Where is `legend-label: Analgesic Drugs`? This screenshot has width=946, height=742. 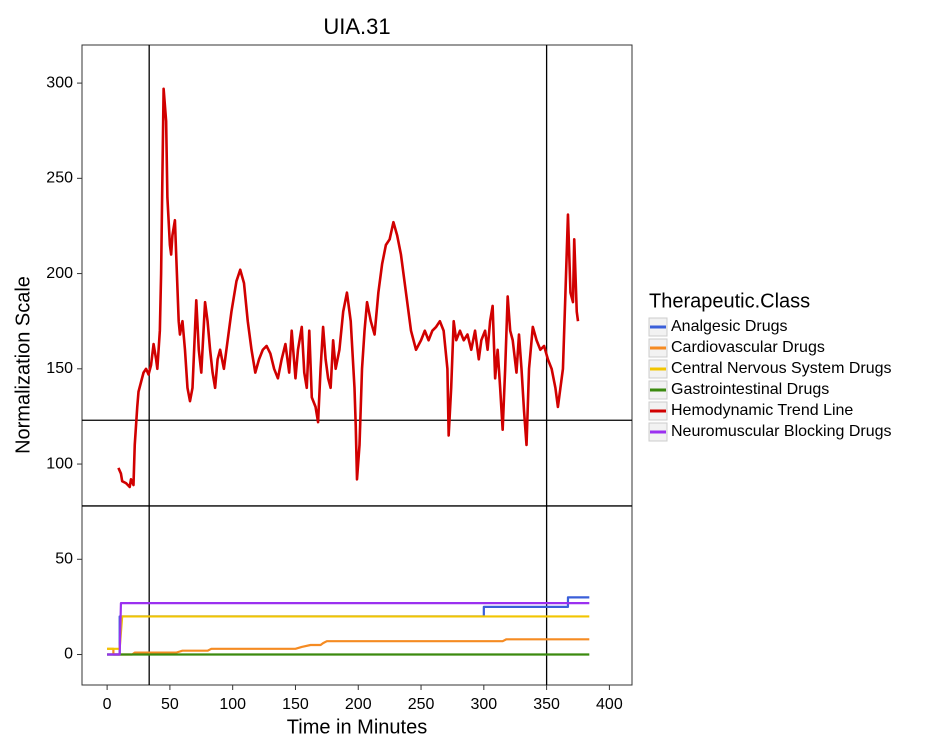
legend-label: Analgesic Drugs is located at coordinates (729, 326).